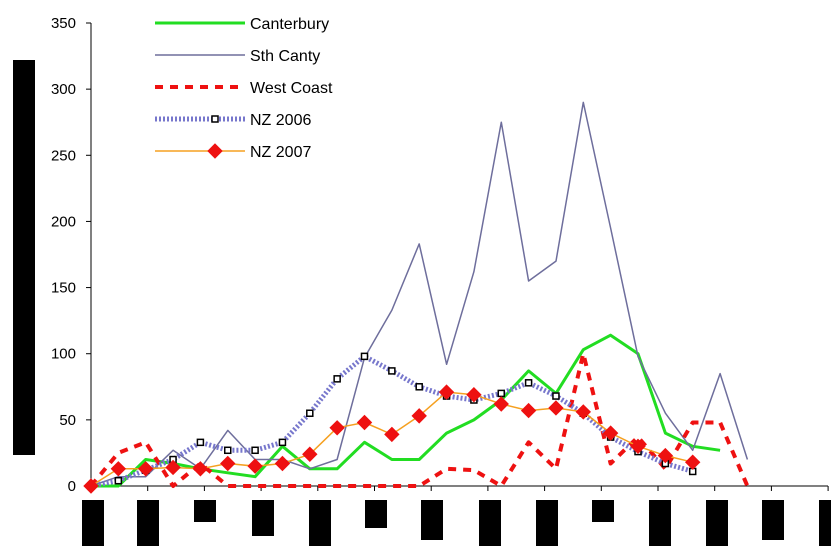 The image size is (831, 546). I want to click on legend-item-canterbury: Canterbury, so click(242, 24).